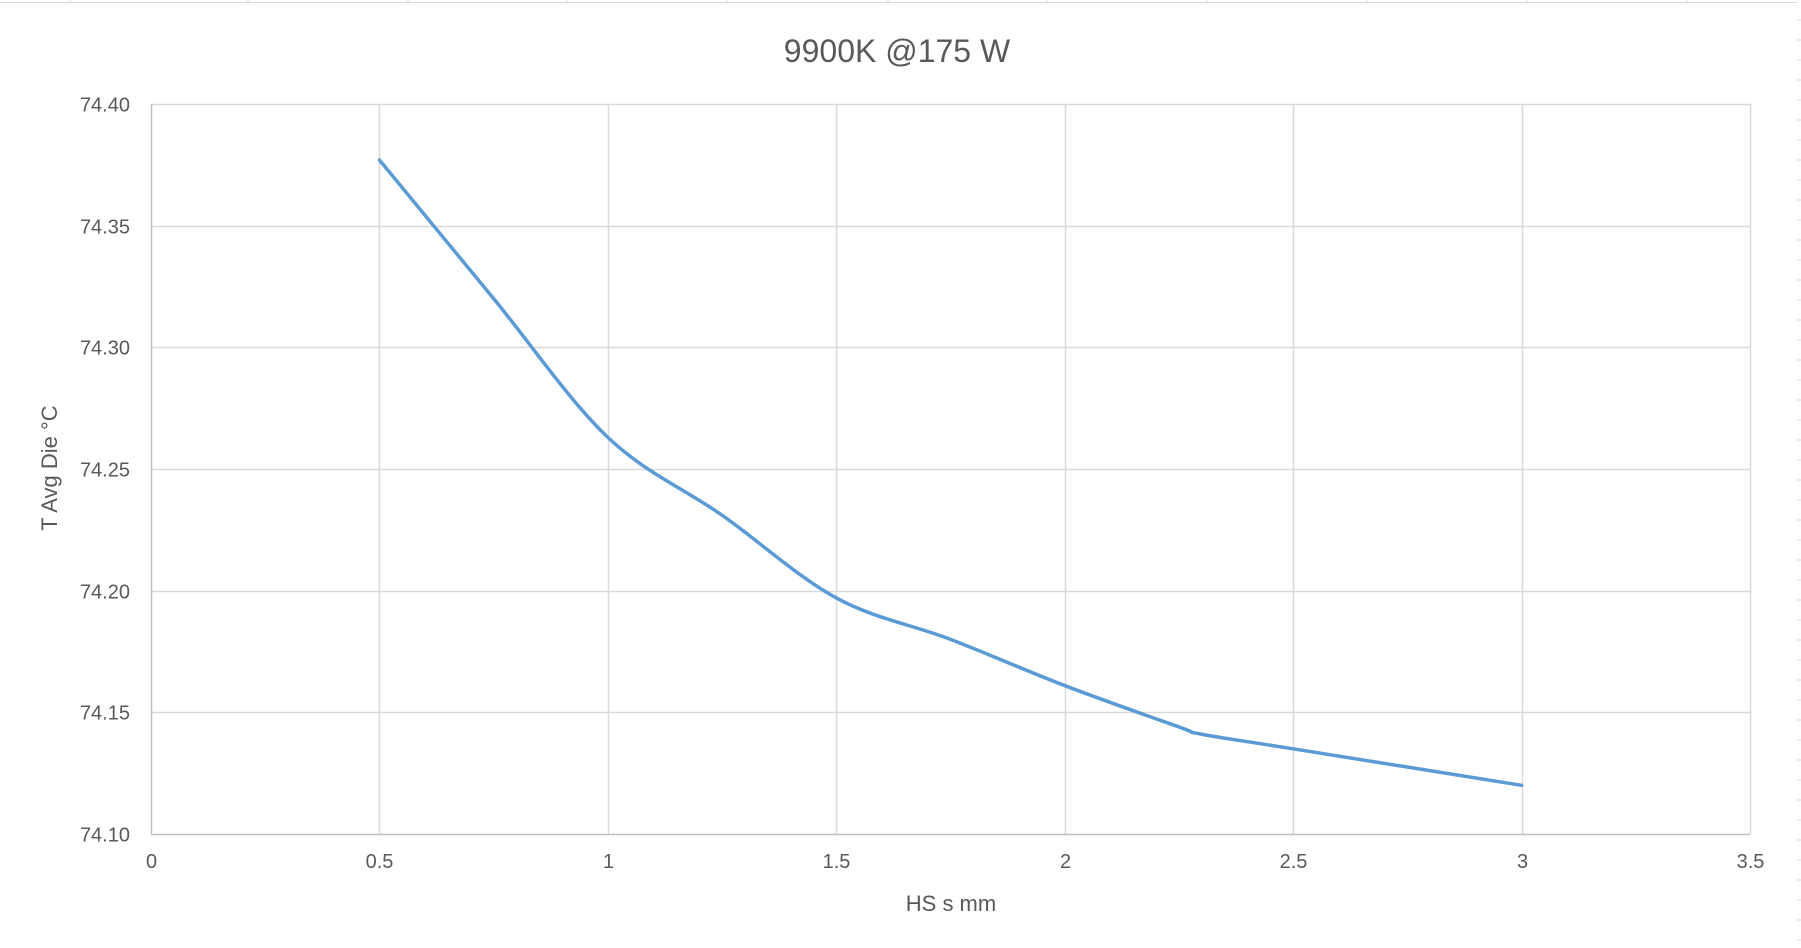  I want to click on y-tick-label: 74.25, so click(105, 471).